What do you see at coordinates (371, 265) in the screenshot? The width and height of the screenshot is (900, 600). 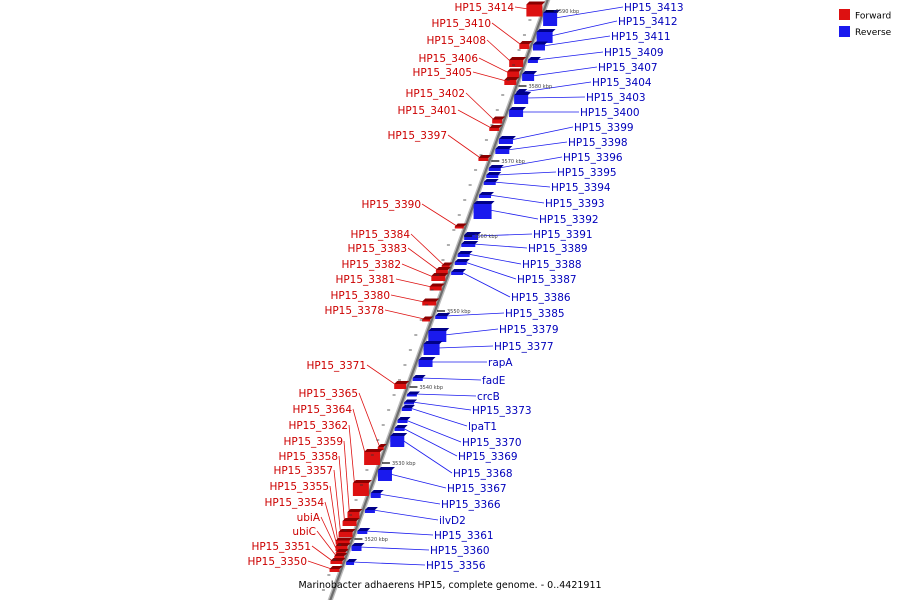 I see `forward-gene-label: HP15_3382` at bounding box center [371, 265].